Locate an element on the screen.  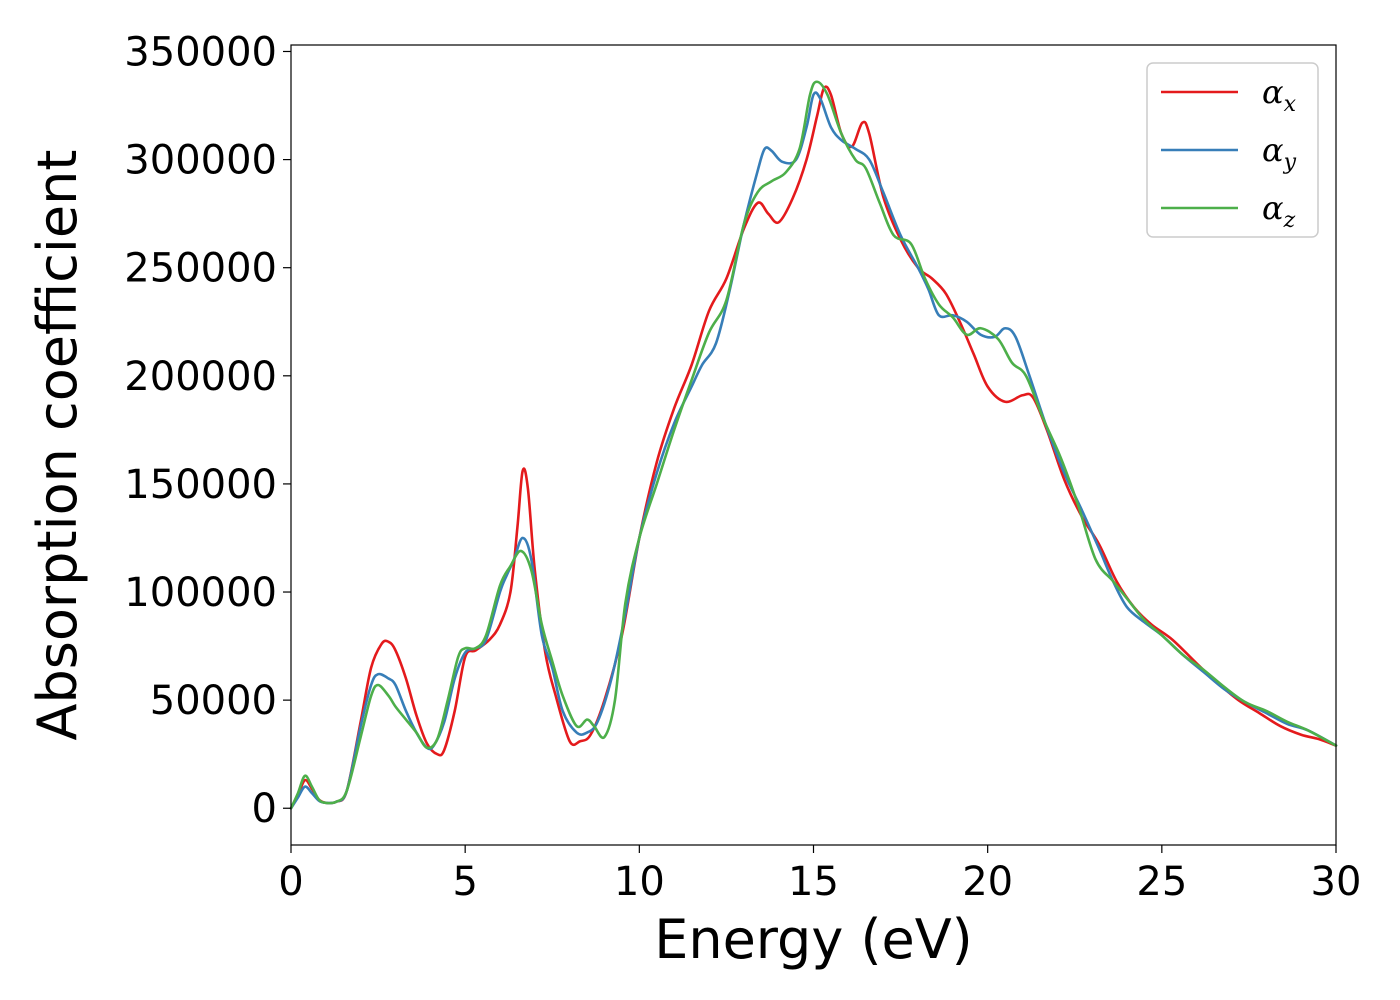
y-tick-label: 300000 is located at coordinates (200, 161).